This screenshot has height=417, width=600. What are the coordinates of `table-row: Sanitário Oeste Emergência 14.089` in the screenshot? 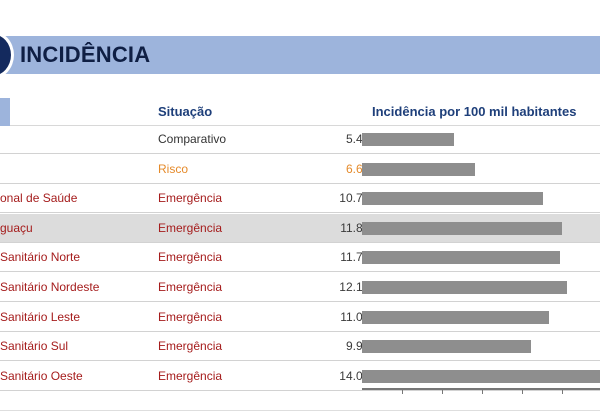 It's located at (300, 376).